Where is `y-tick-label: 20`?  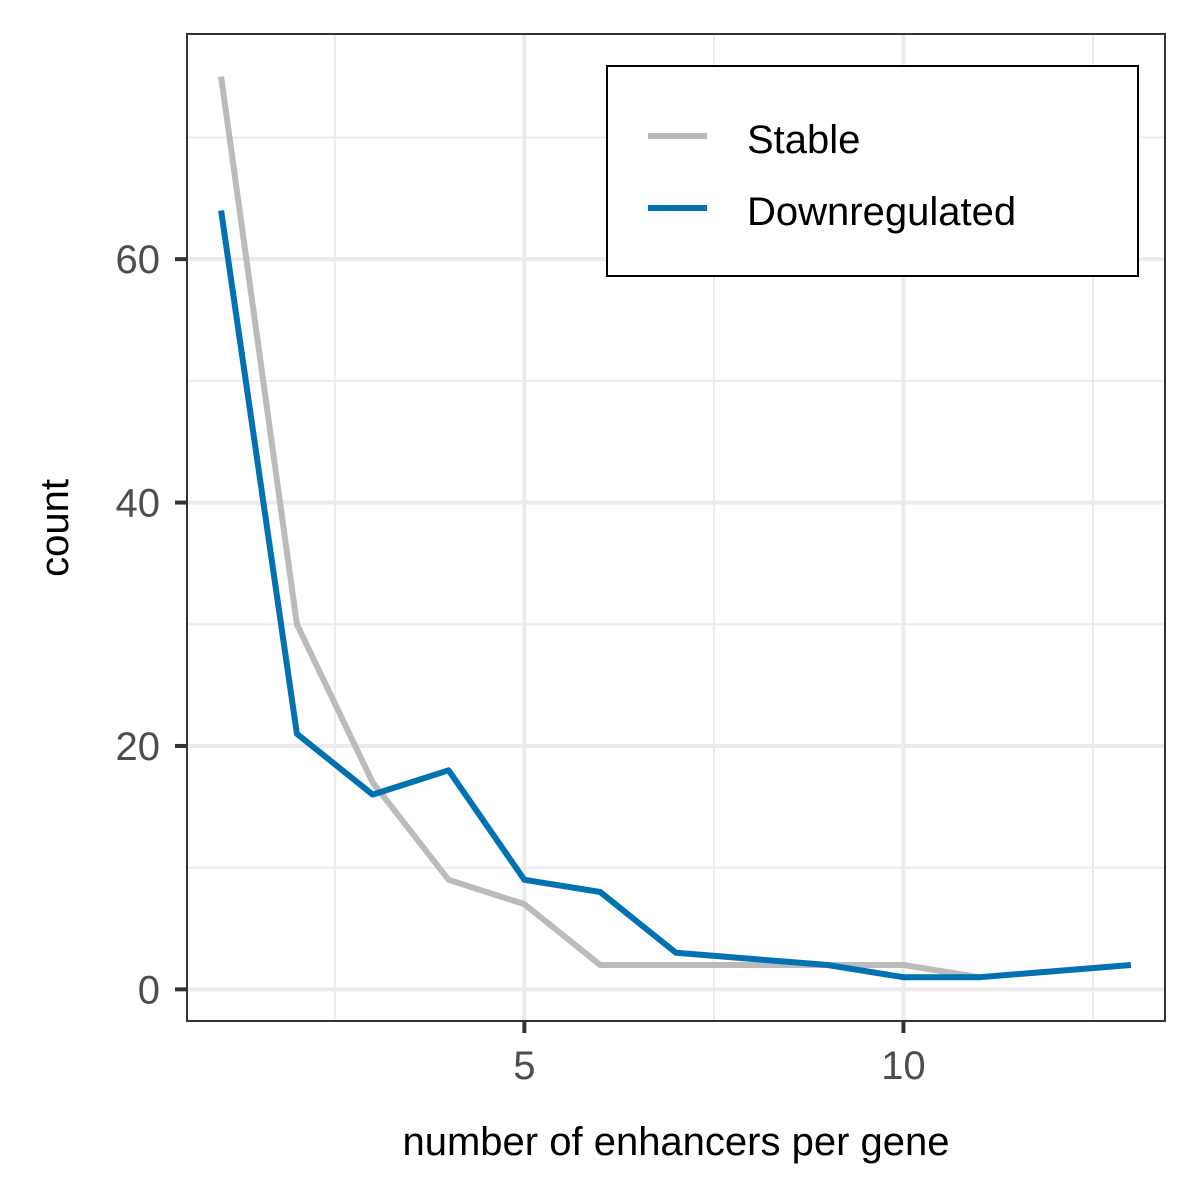
y-tick-label: 20 is located at coordinates (138, 747).